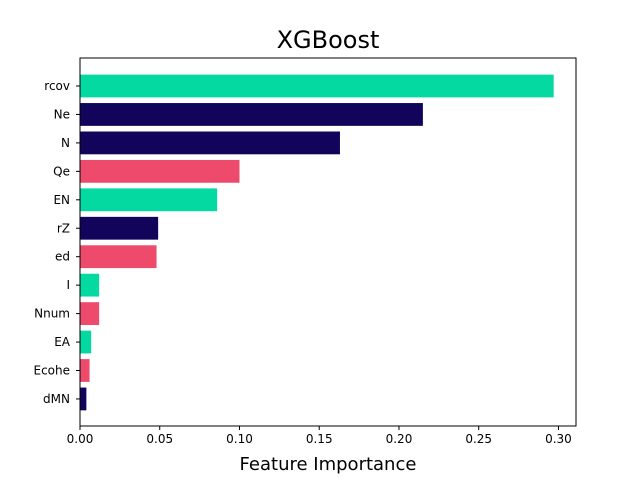  I want to click on y-tick-label: ed, so click(62, 257).